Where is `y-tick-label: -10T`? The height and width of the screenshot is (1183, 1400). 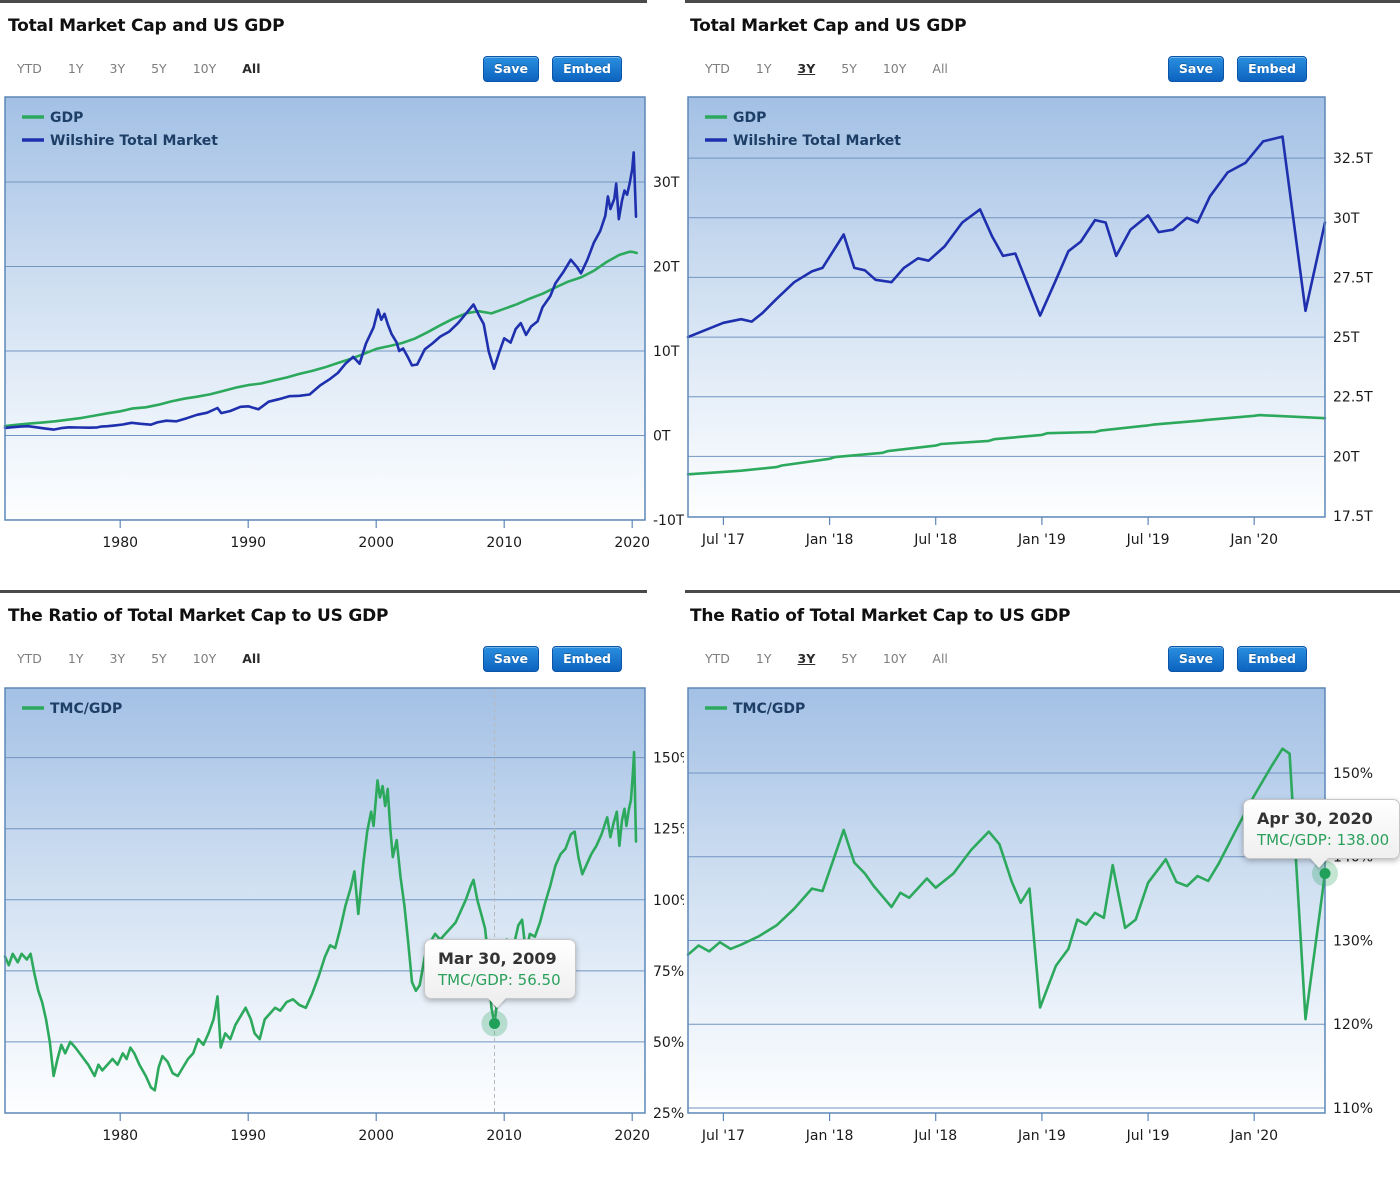
y-tick-label: -10T is located at coordinates (668, 521).